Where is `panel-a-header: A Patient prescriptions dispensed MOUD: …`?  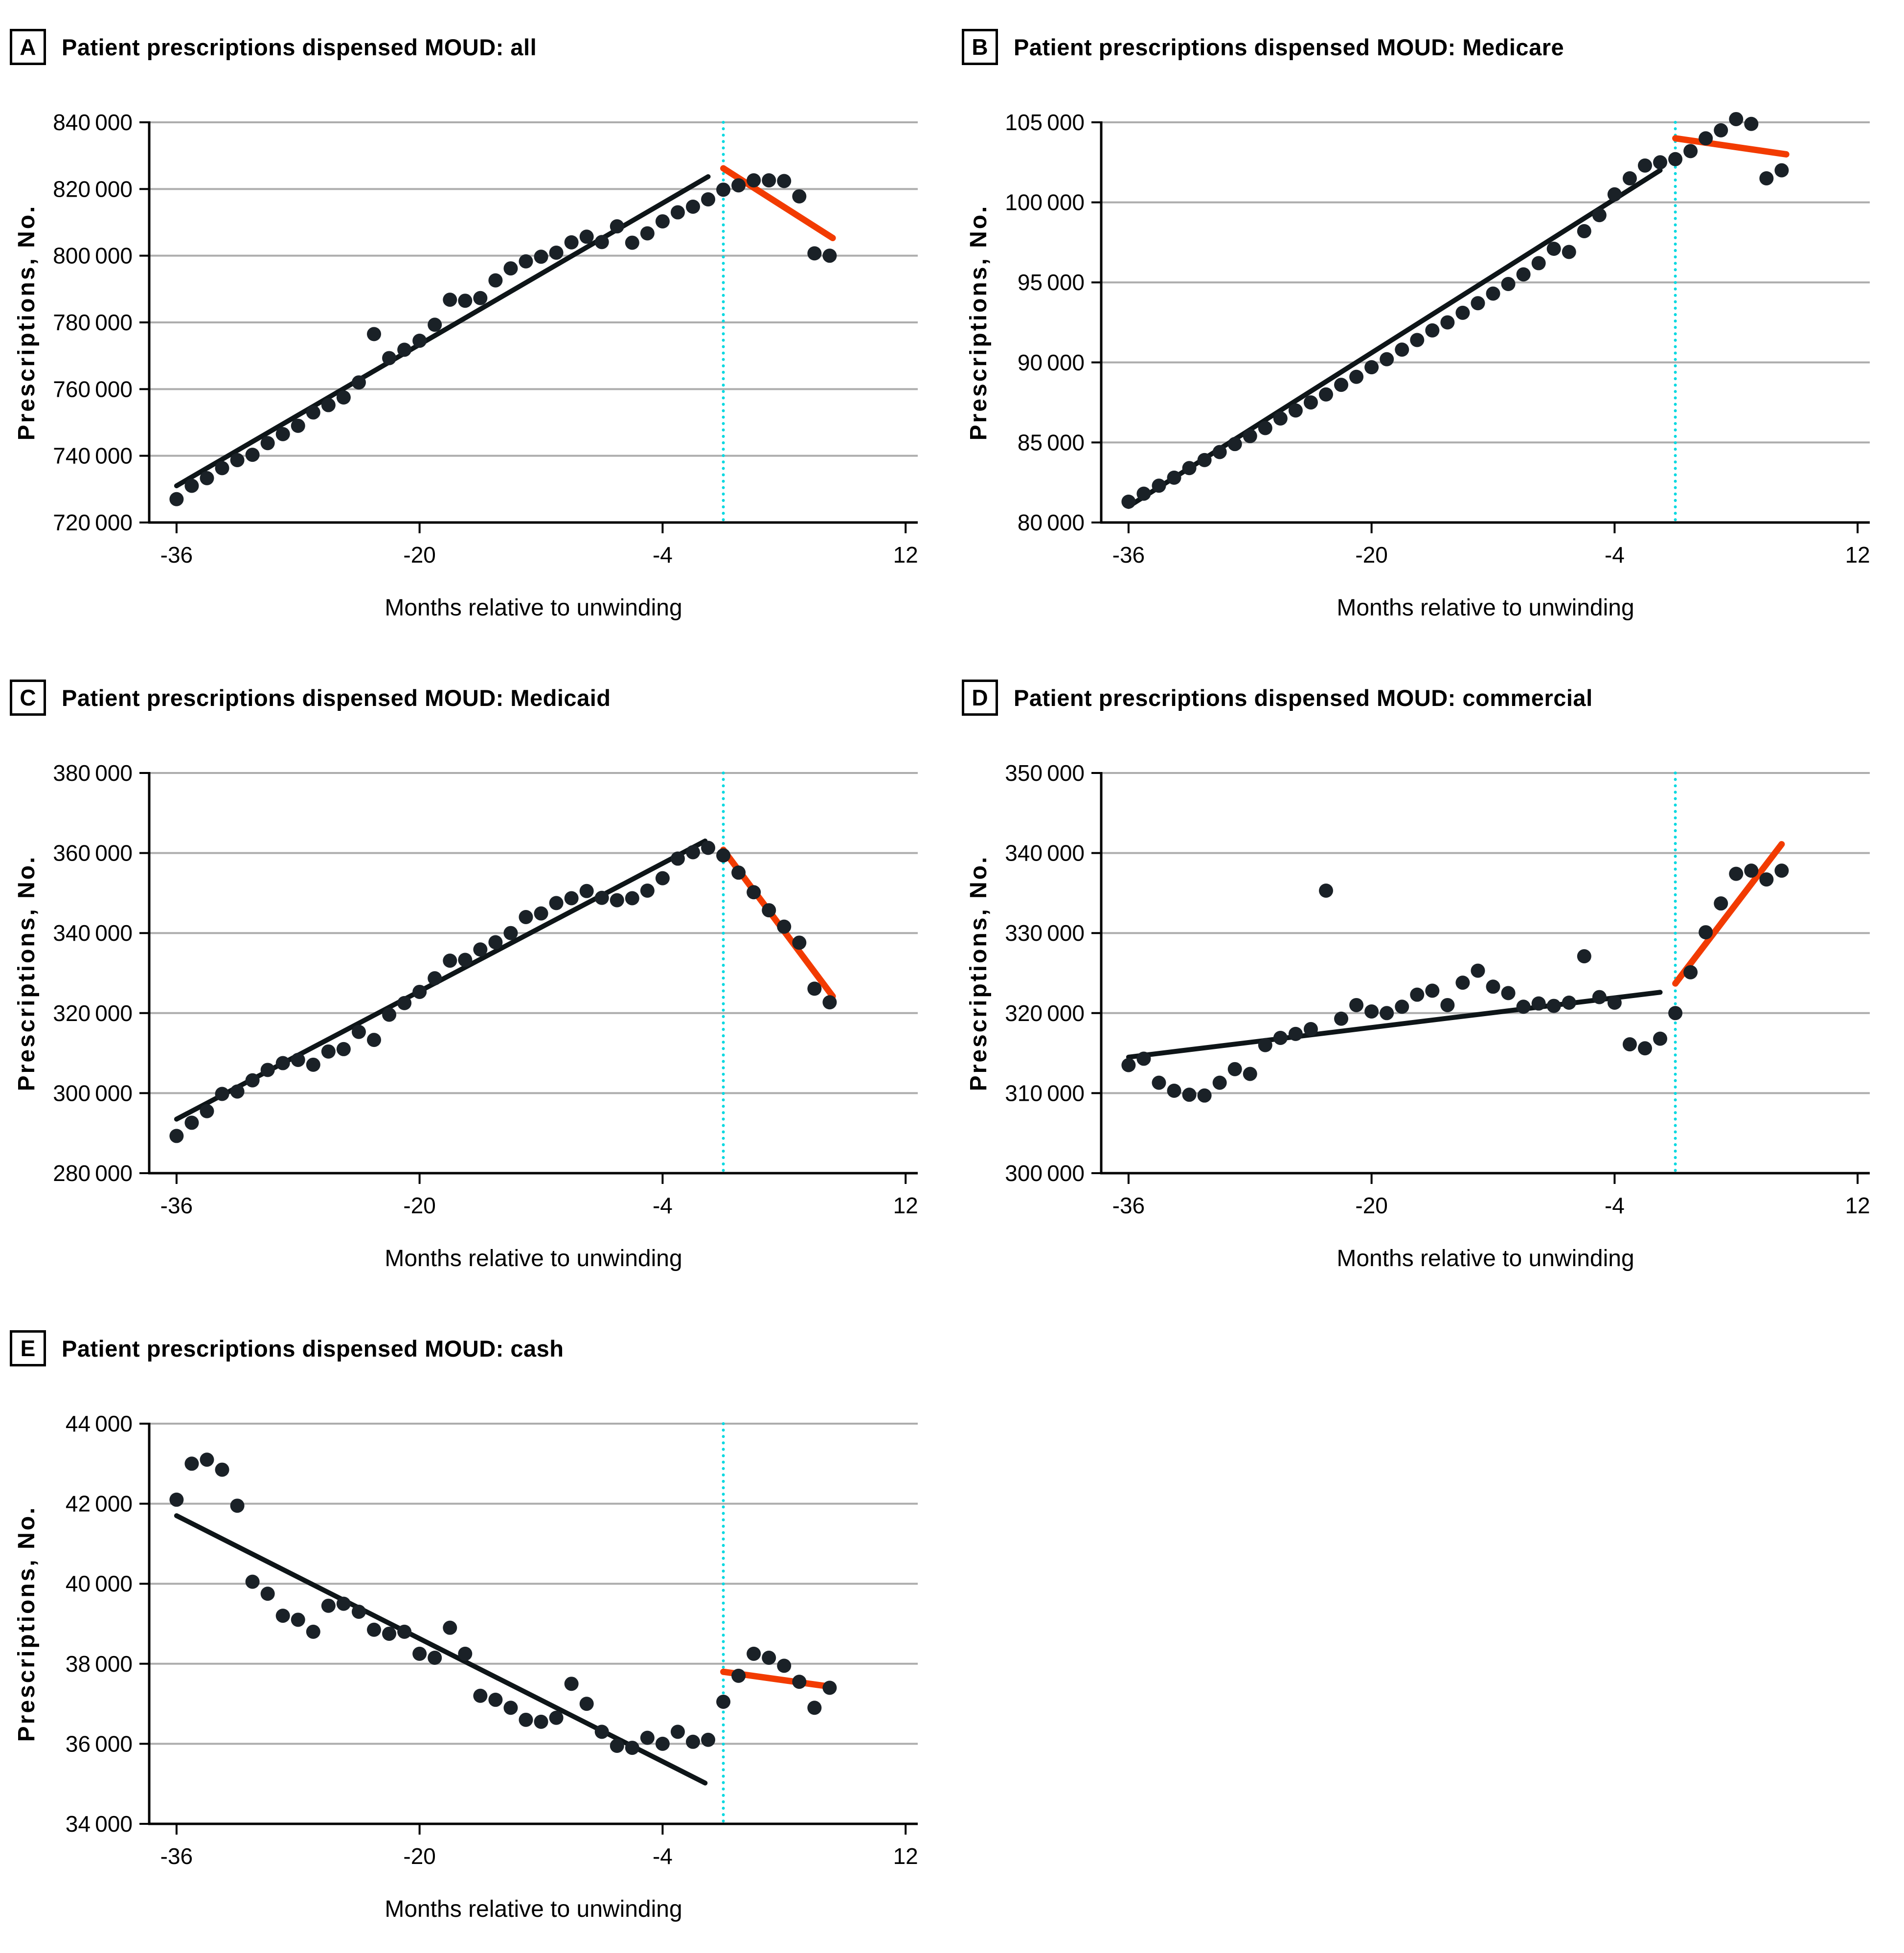 panel-a-header: A Patient prescriptions dispensed MOUD: … is located at coordinates (476, 36).